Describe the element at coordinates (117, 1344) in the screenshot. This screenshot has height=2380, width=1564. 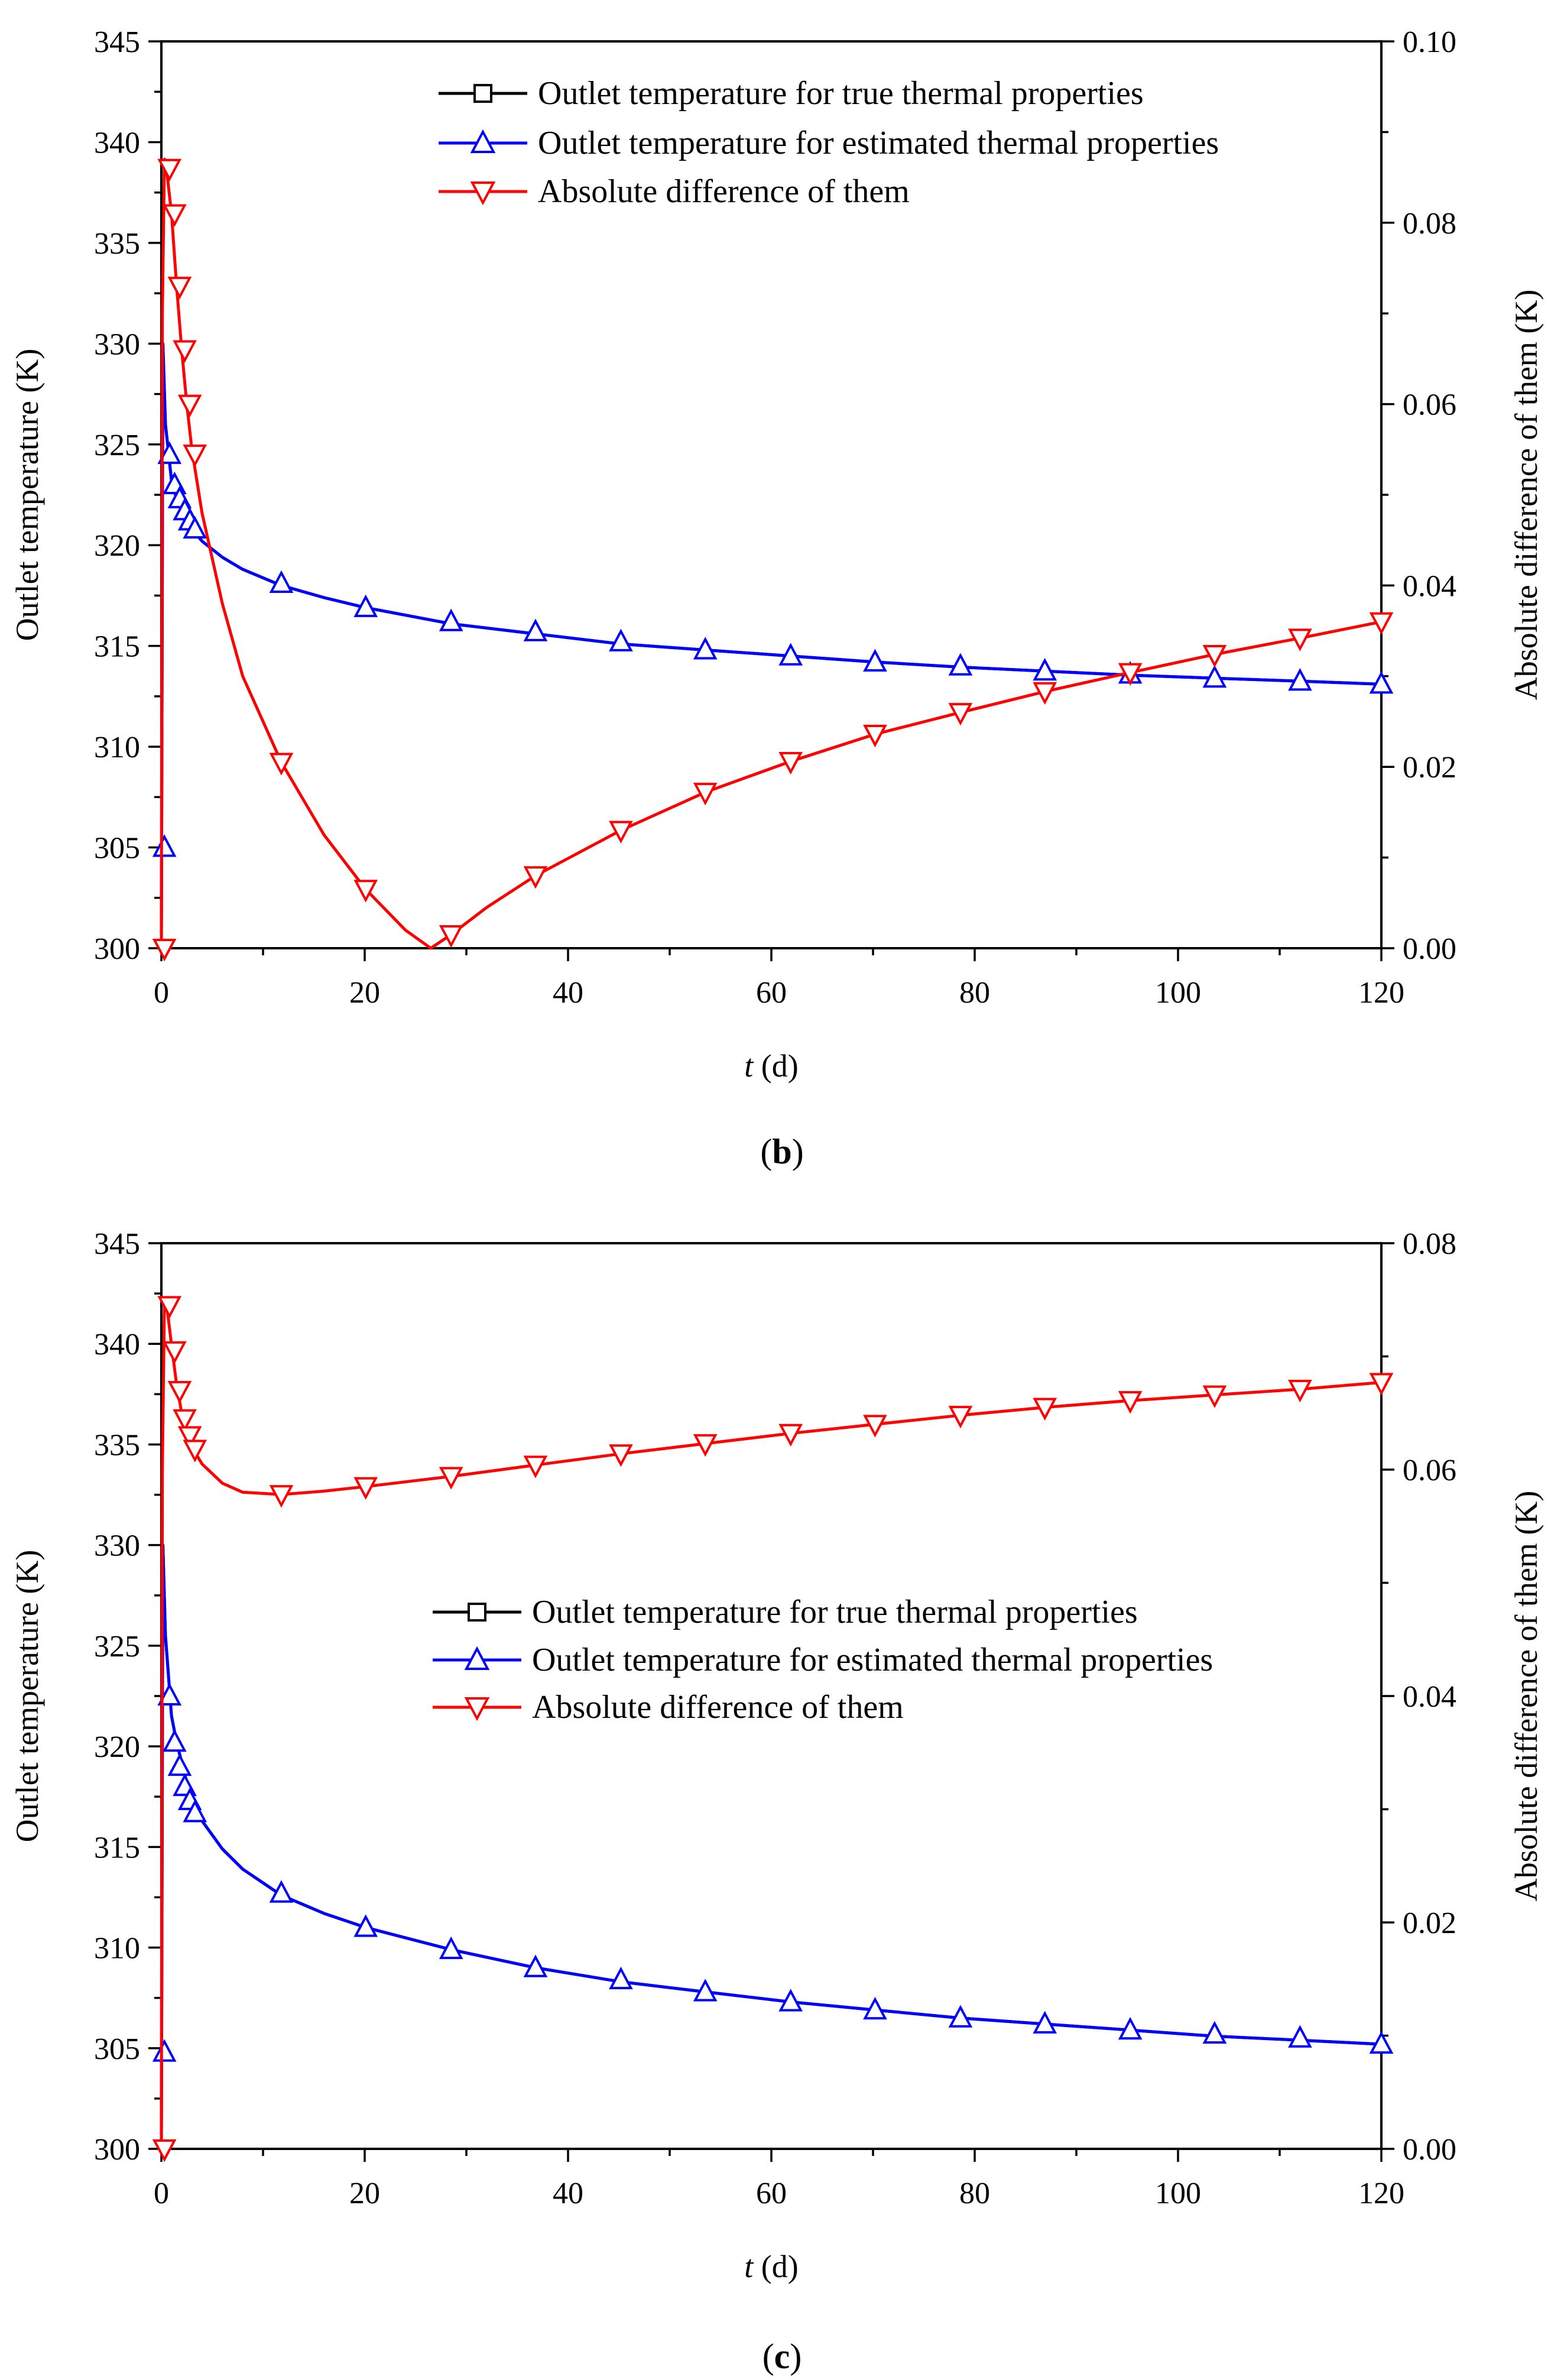
I see `y-tick-label: 340` at that location.